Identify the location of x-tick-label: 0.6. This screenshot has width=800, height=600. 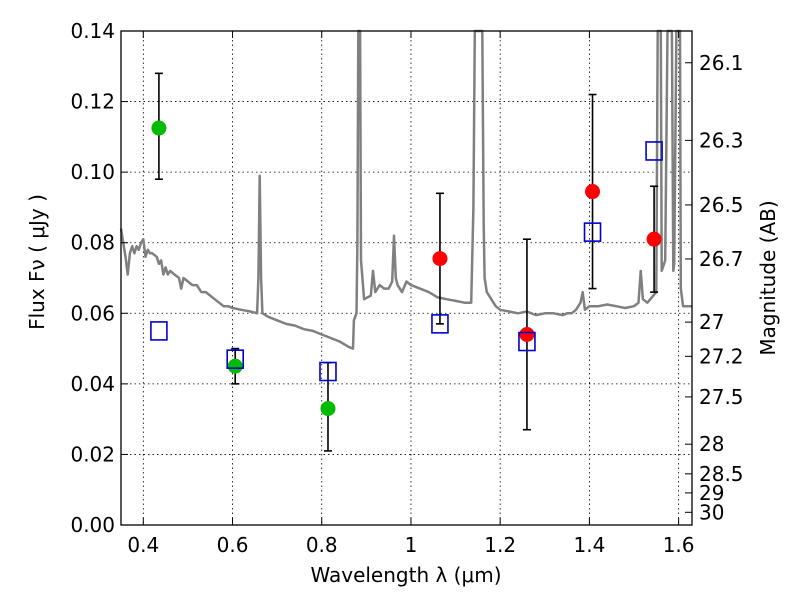
(233, 545).